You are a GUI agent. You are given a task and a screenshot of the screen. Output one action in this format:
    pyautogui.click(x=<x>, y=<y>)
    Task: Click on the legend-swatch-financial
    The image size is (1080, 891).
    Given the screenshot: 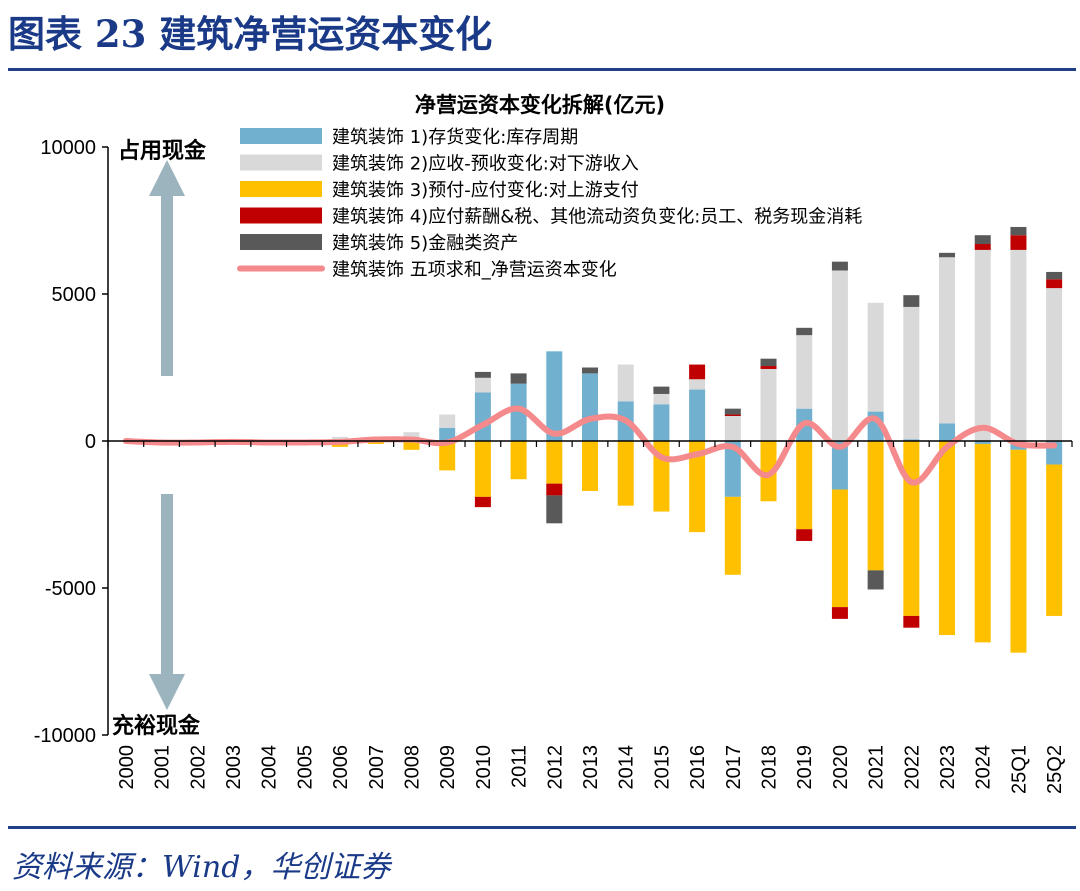 What is the action you would take?
    pyautogui.click(x=281, y=242)
    